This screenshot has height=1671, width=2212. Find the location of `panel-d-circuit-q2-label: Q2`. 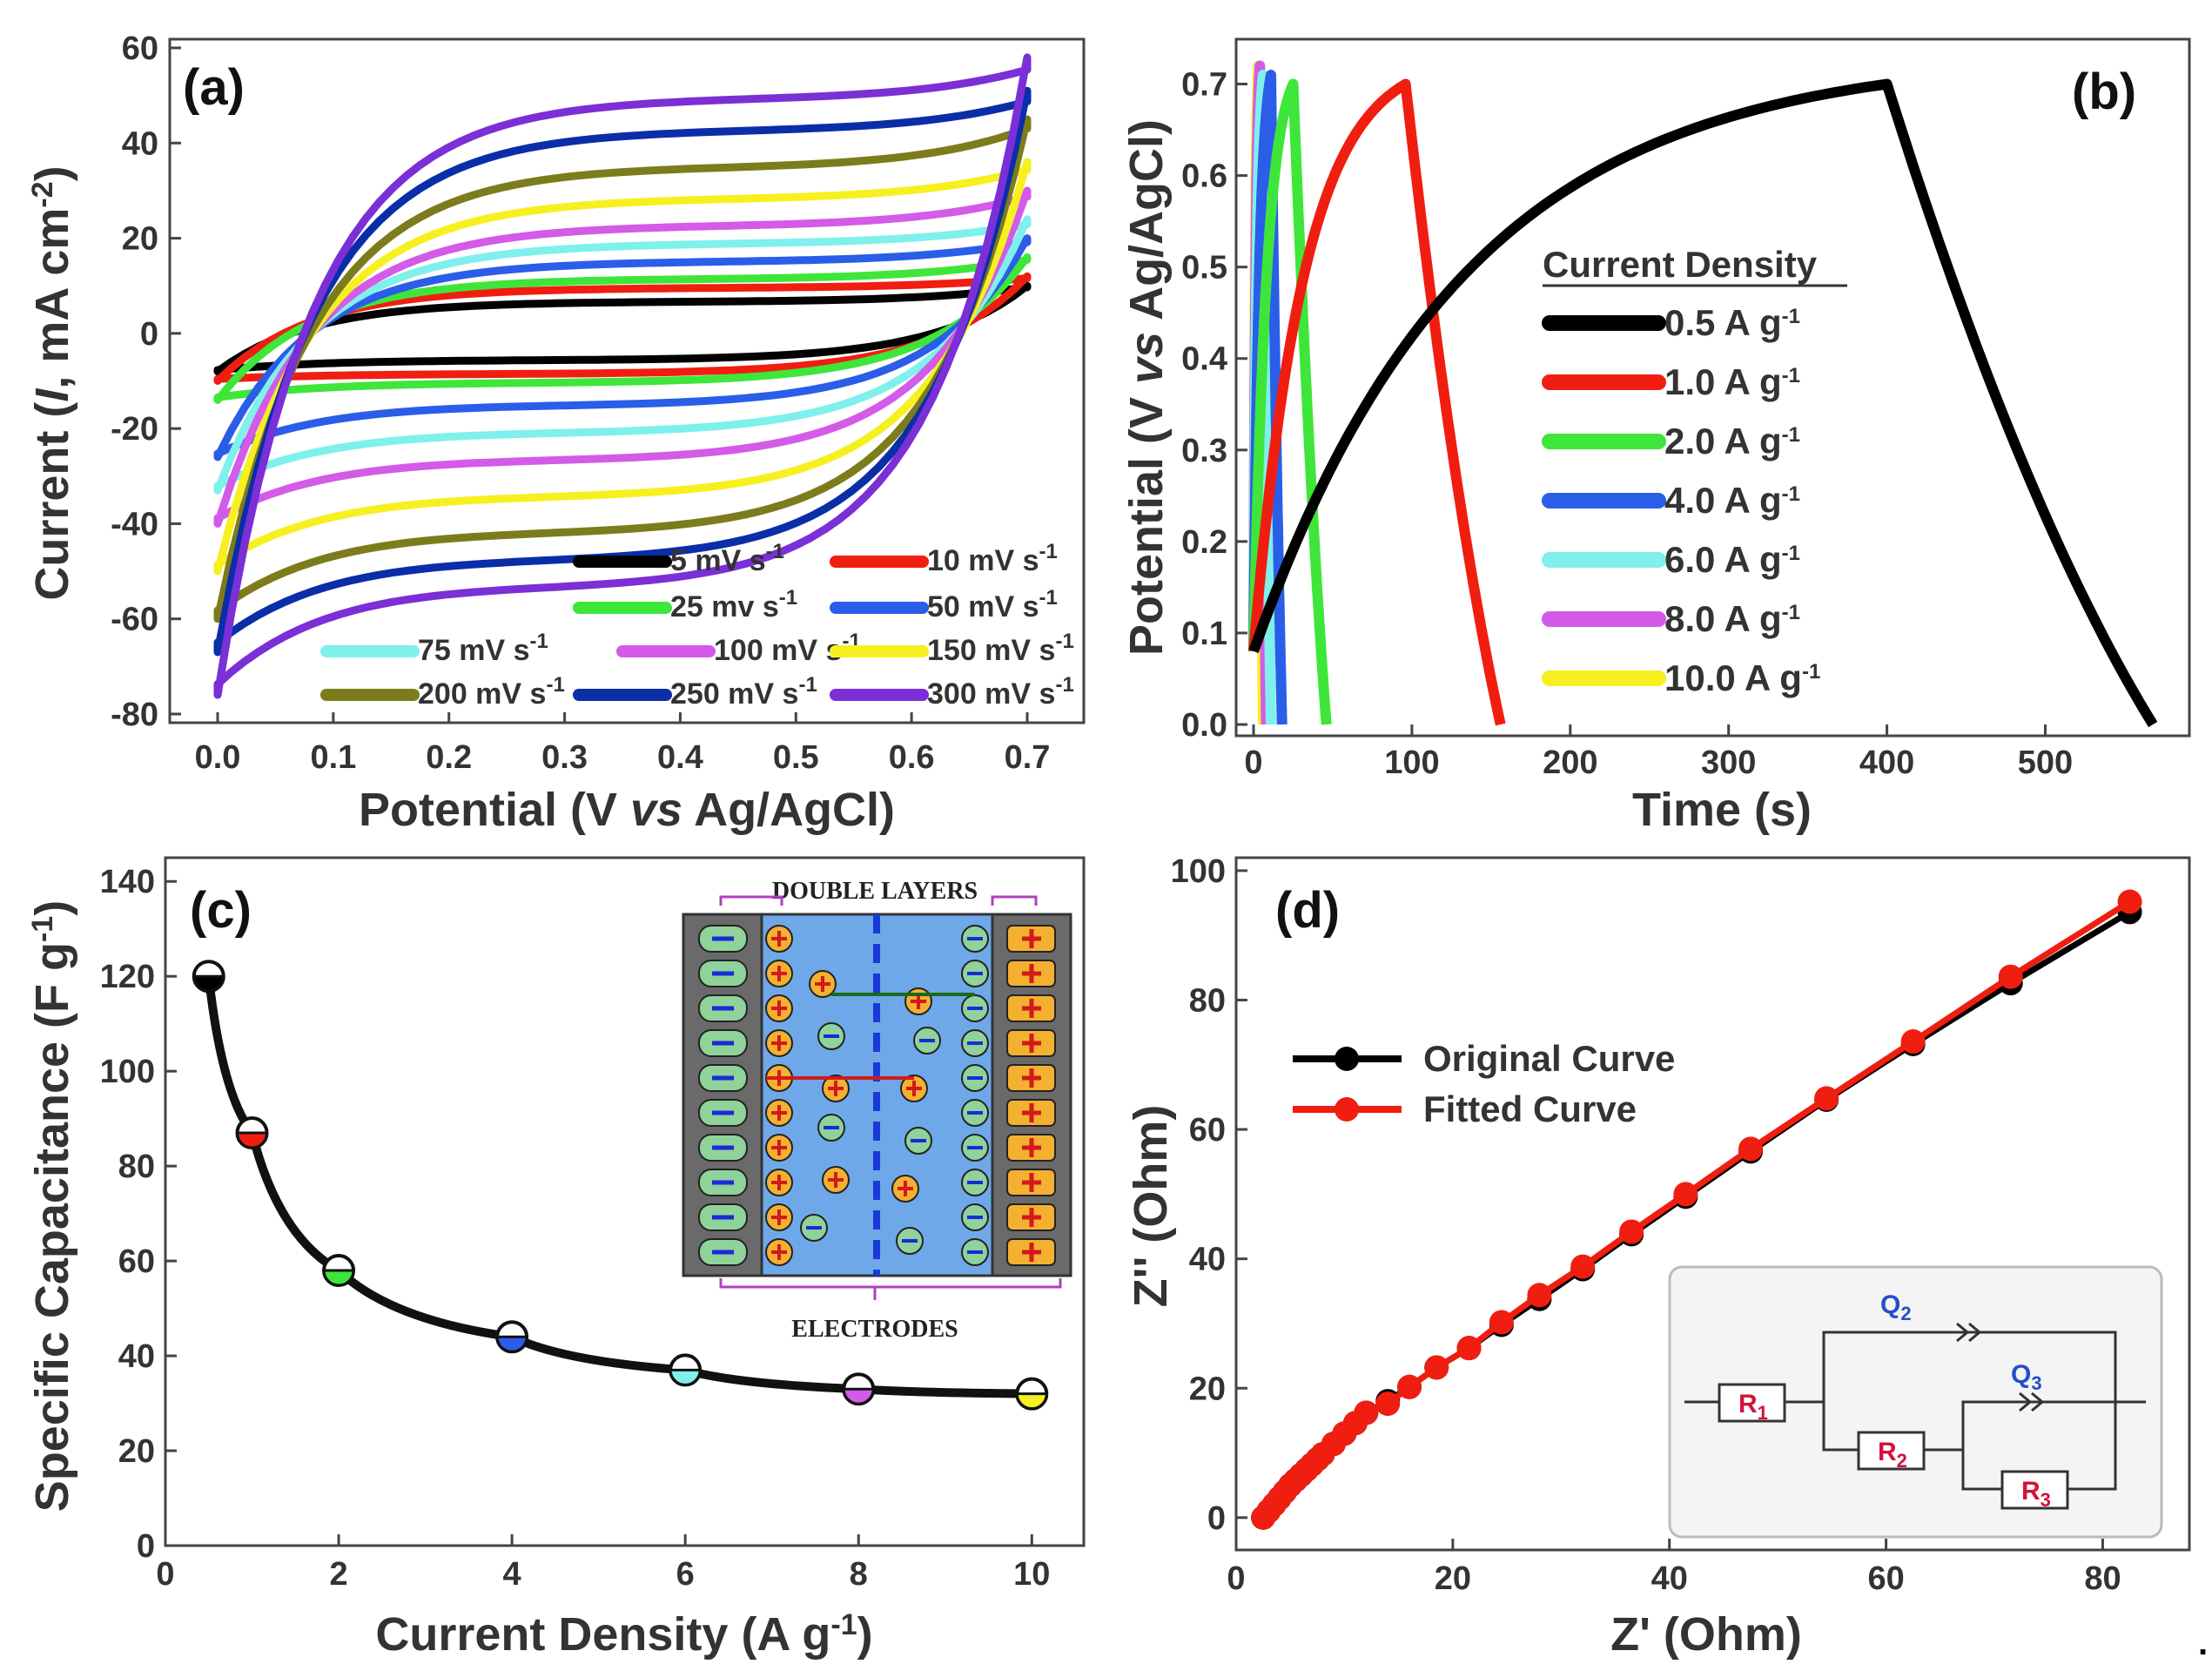

panel-d-circuit-q2-label: Q2 is located at coordinates (1896, 1307).